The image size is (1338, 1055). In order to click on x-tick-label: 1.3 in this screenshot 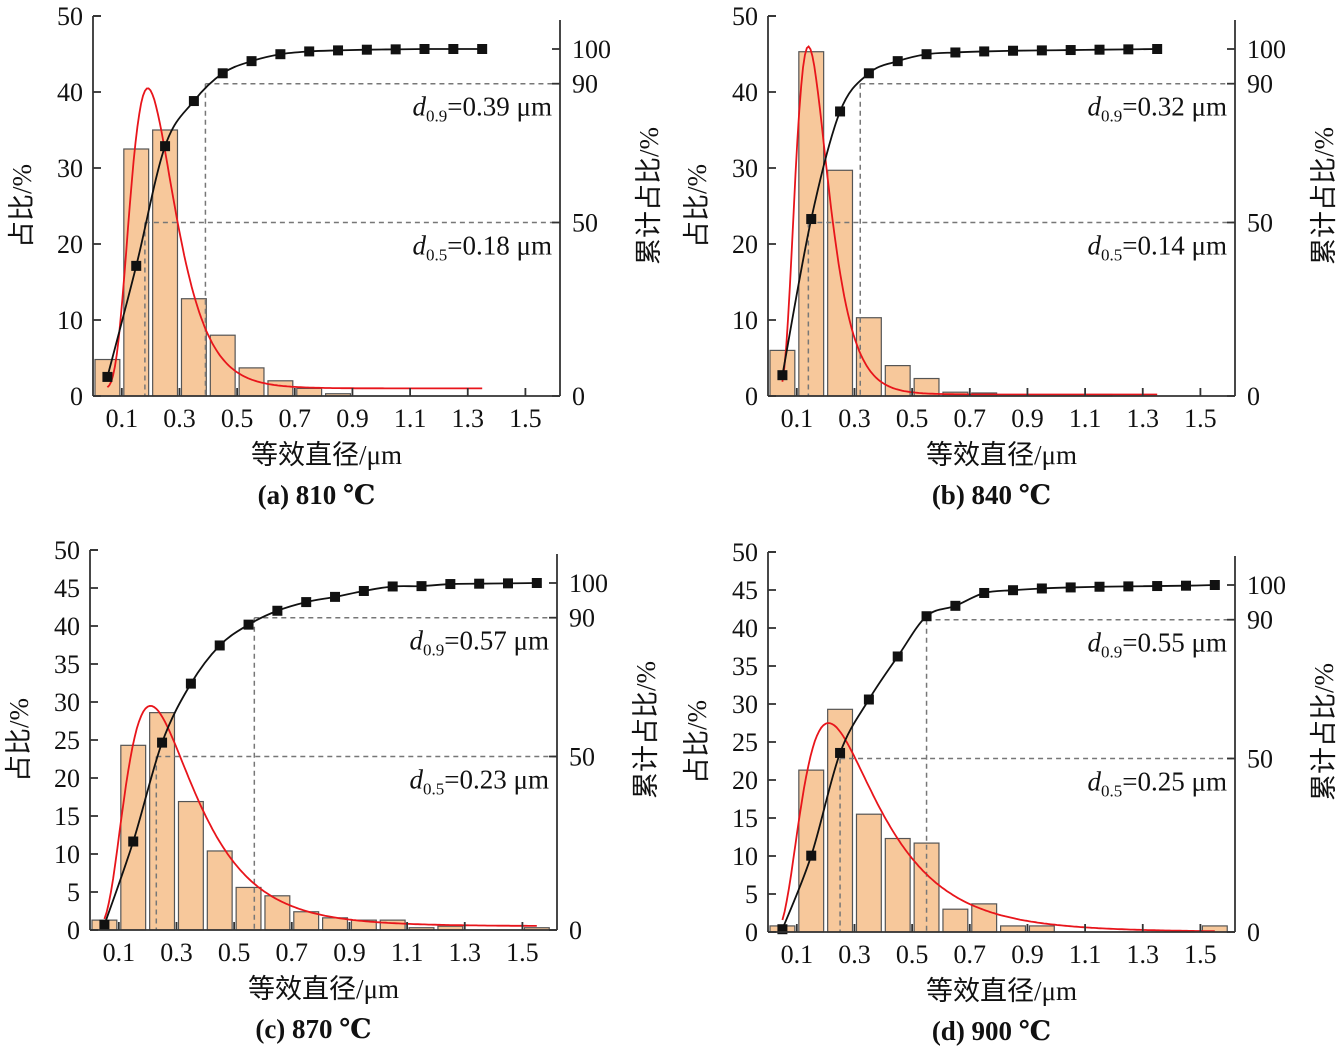, I will do `click(468, 418)`.